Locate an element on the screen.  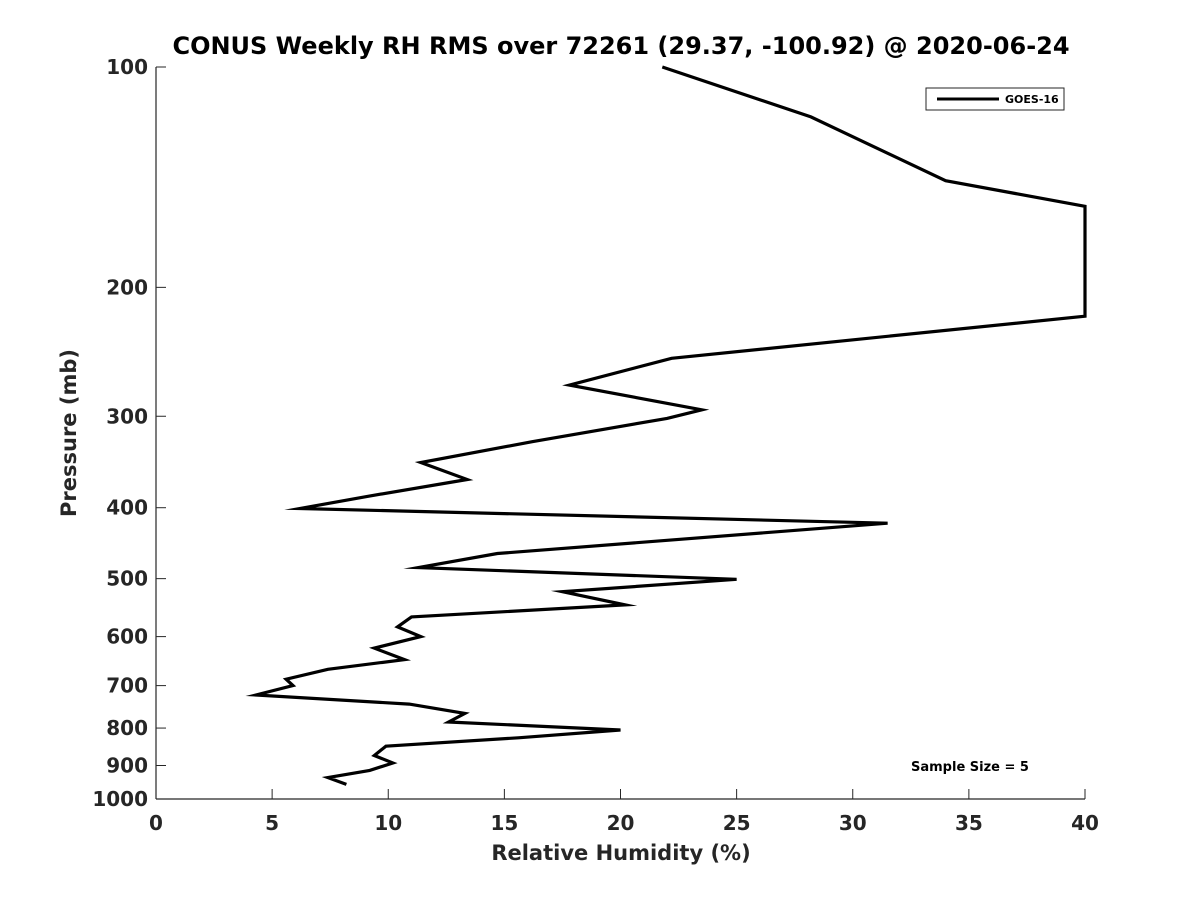
y-tick-label: 700 is located at coordinates (127, 686).